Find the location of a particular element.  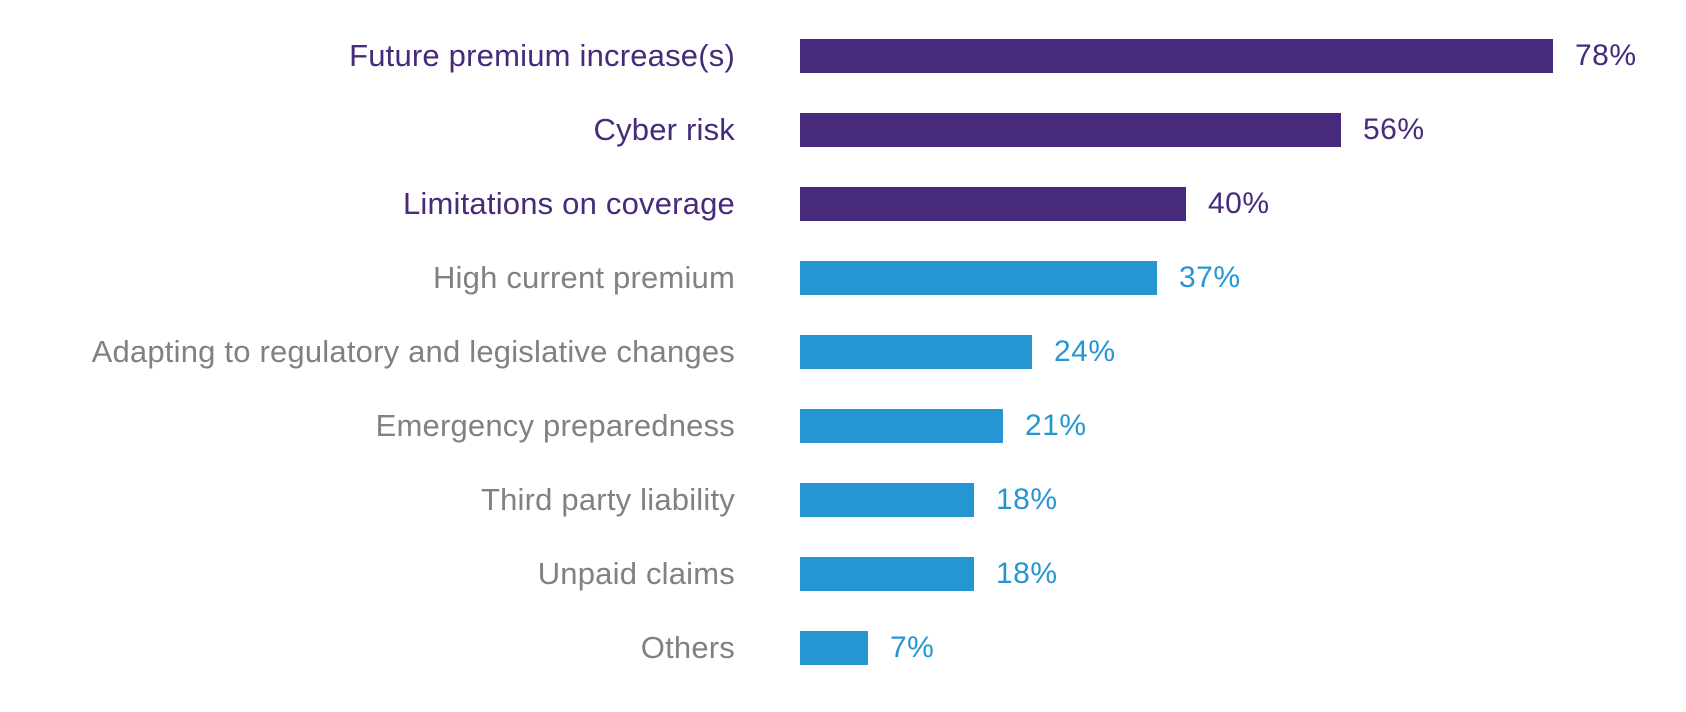

value-label: 56% is located at coordinates (1394, 129).